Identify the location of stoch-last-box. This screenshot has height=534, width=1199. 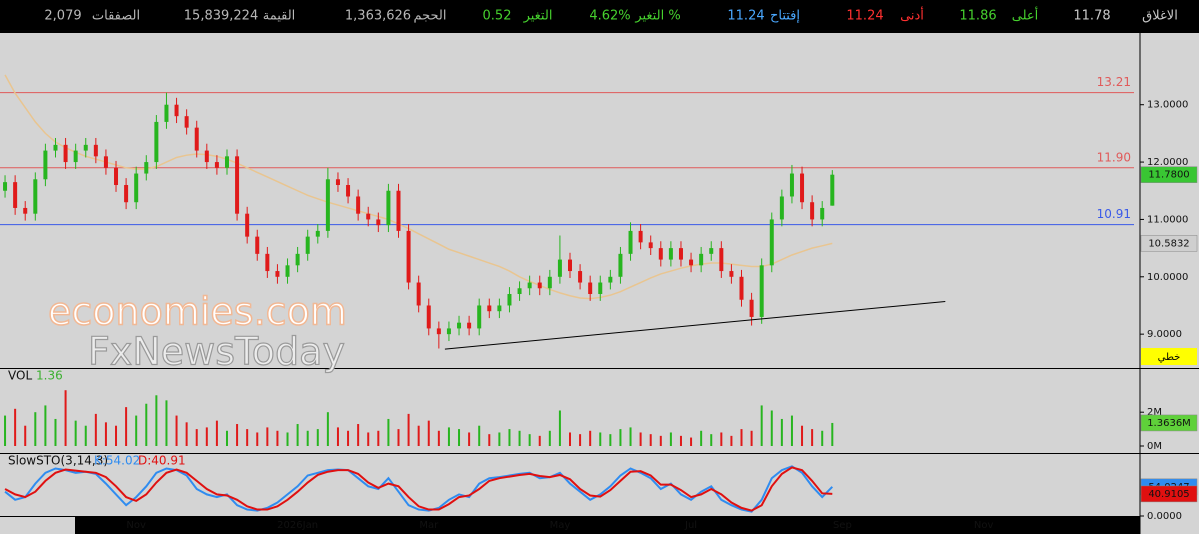
(1169, 494).